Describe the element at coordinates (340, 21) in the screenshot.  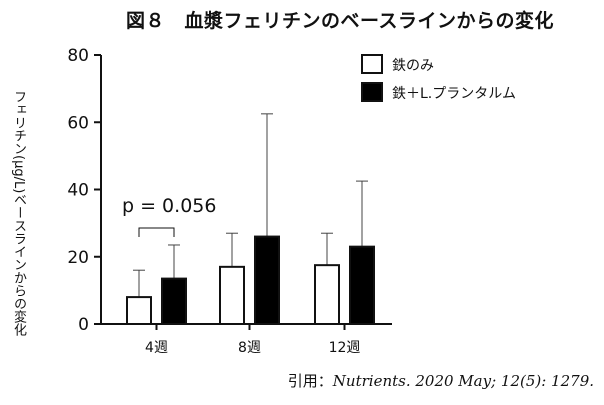
I see `figure-title: 図８ 血漿フェリチンのベースラインからの変化` at that location.